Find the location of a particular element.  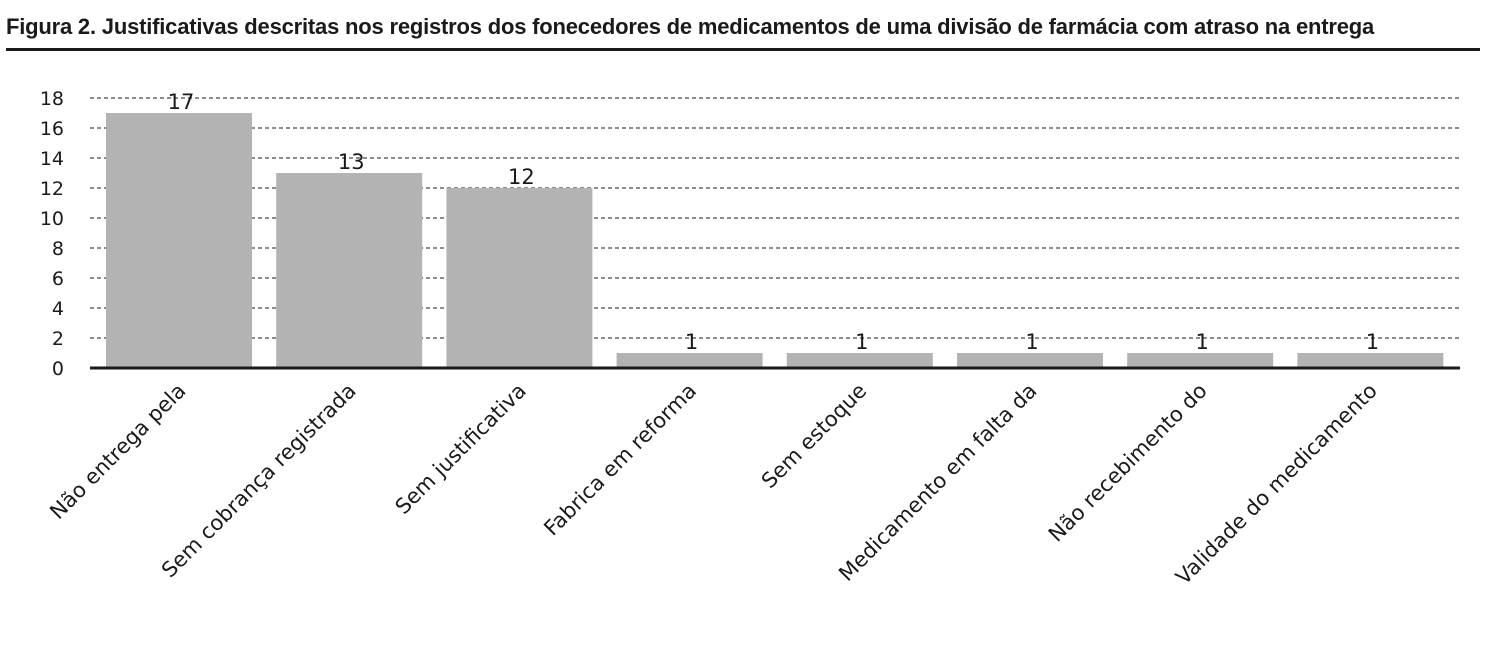

y-tick-label: 2 is located at coordinates (58, 339).